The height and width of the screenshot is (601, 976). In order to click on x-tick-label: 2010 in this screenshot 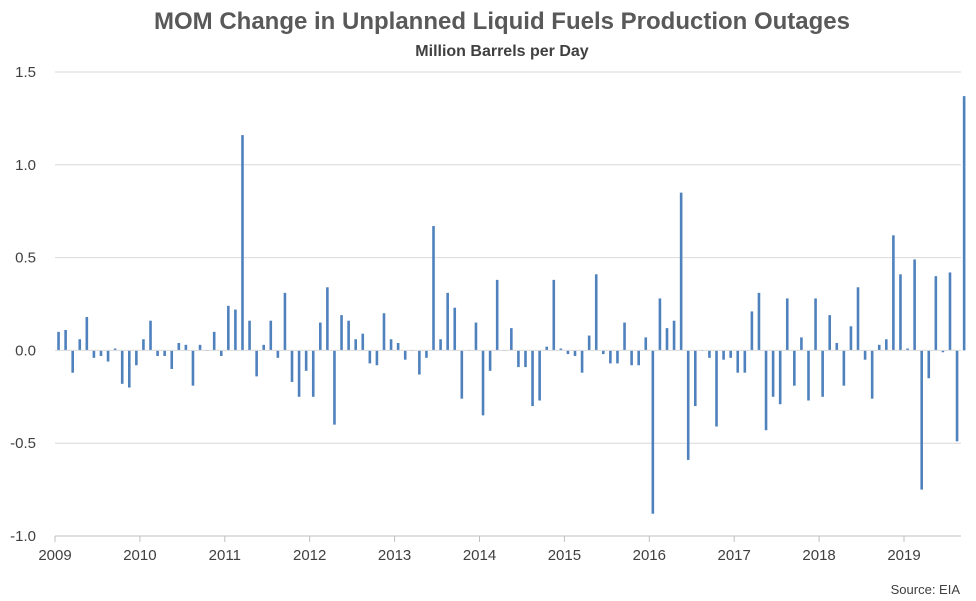, I will do `click(139, 555)`.